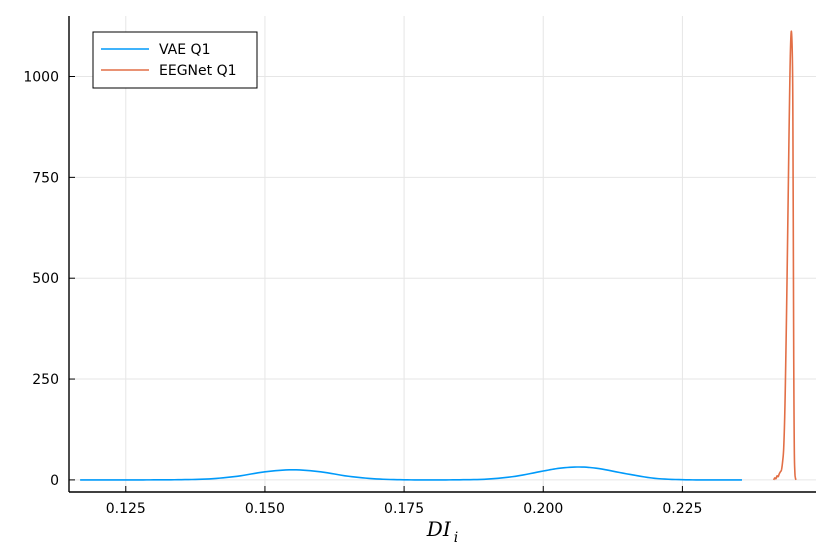 This screenshot has width=830, height=554. What do you see at coordinates (41, 78) in the screenshot?
I see `y-tick-label: 1000` at bounding box center [41, 78].